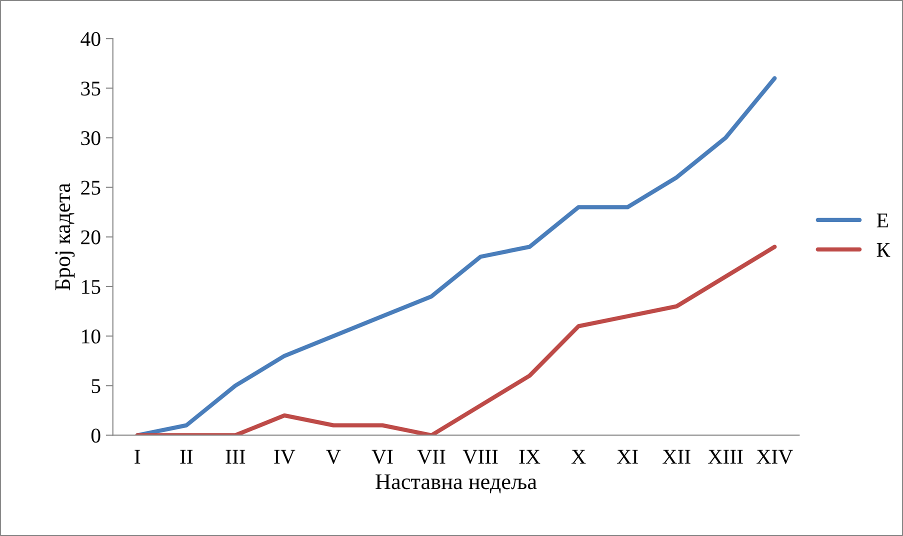  What do you see at coordinates (382, 457) in the screenshot?
I see `x-tick-label: VI` at bounding box center [382, 457].